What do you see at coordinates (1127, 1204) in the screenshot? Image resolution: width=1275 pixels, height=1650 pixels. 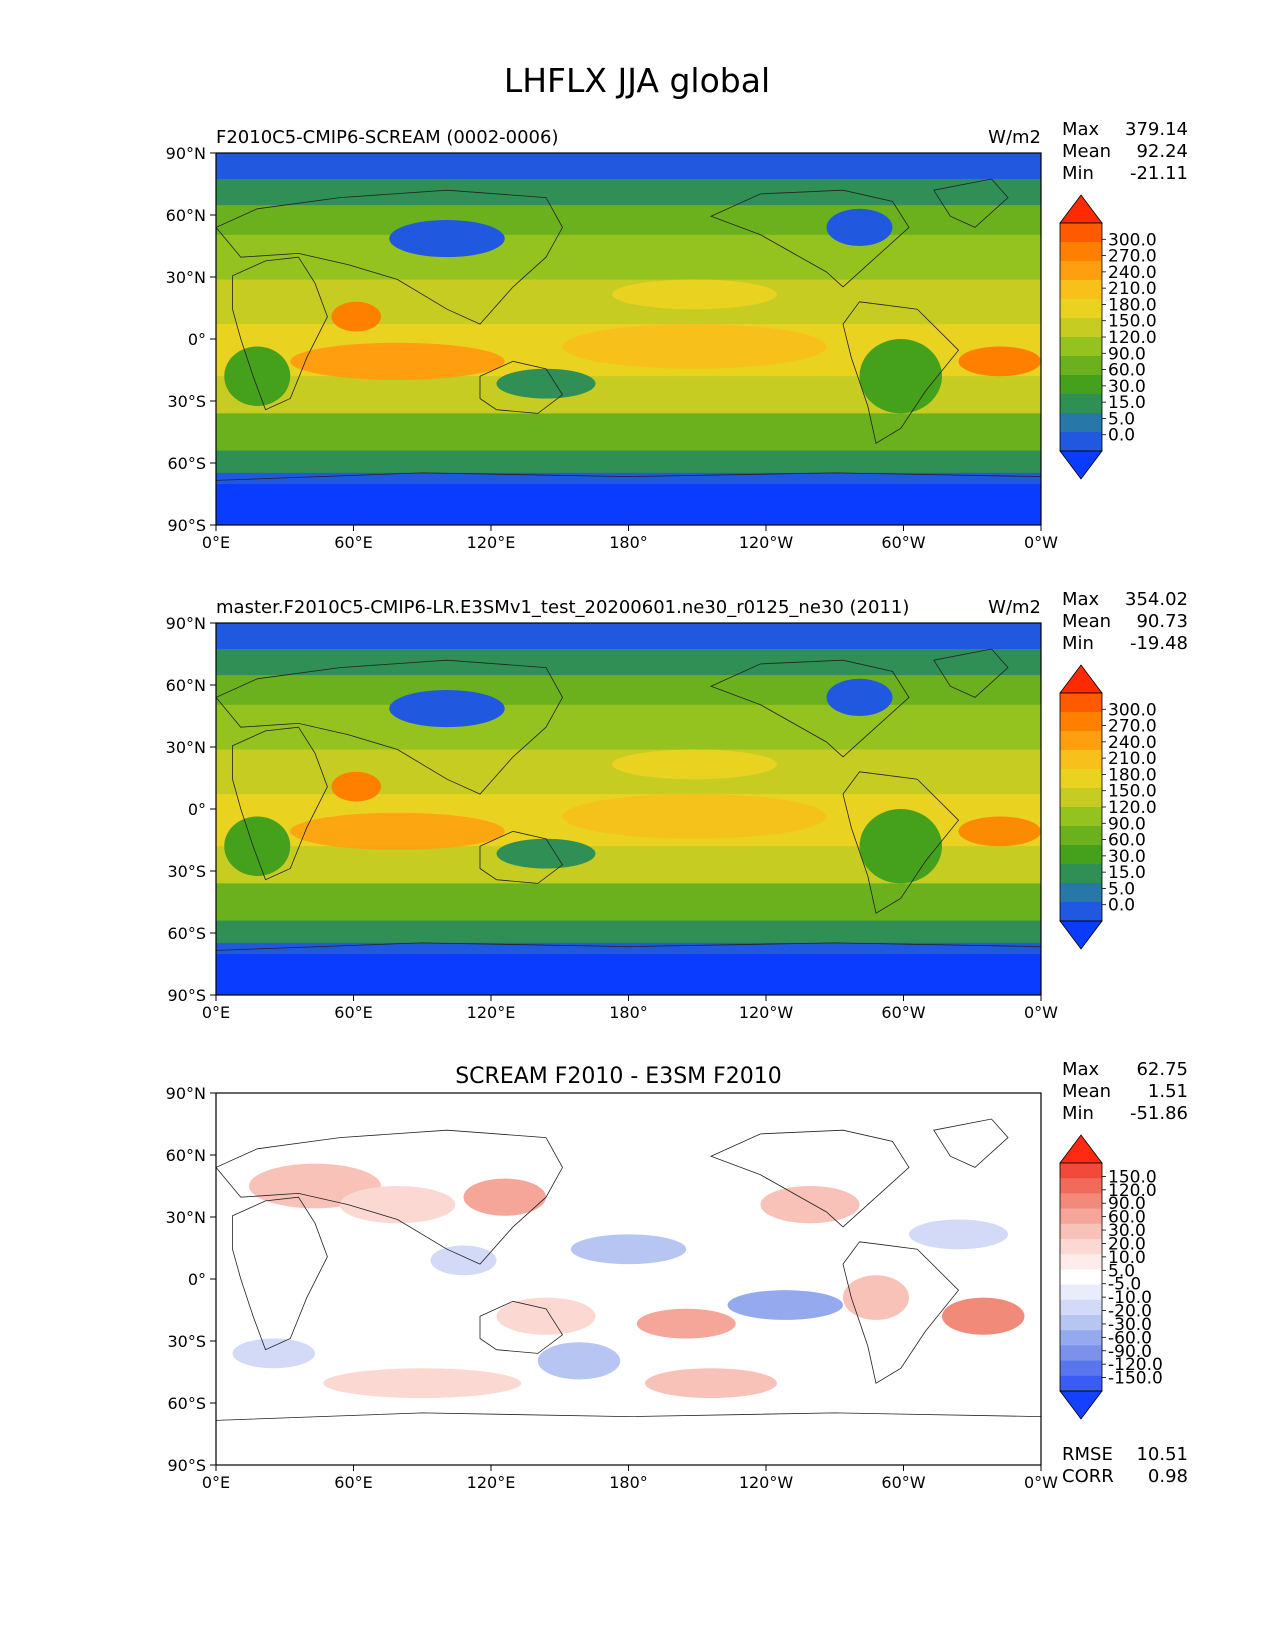 I see `colorbar-tick-label: 90.0` at bounding box center [1127, 1204].